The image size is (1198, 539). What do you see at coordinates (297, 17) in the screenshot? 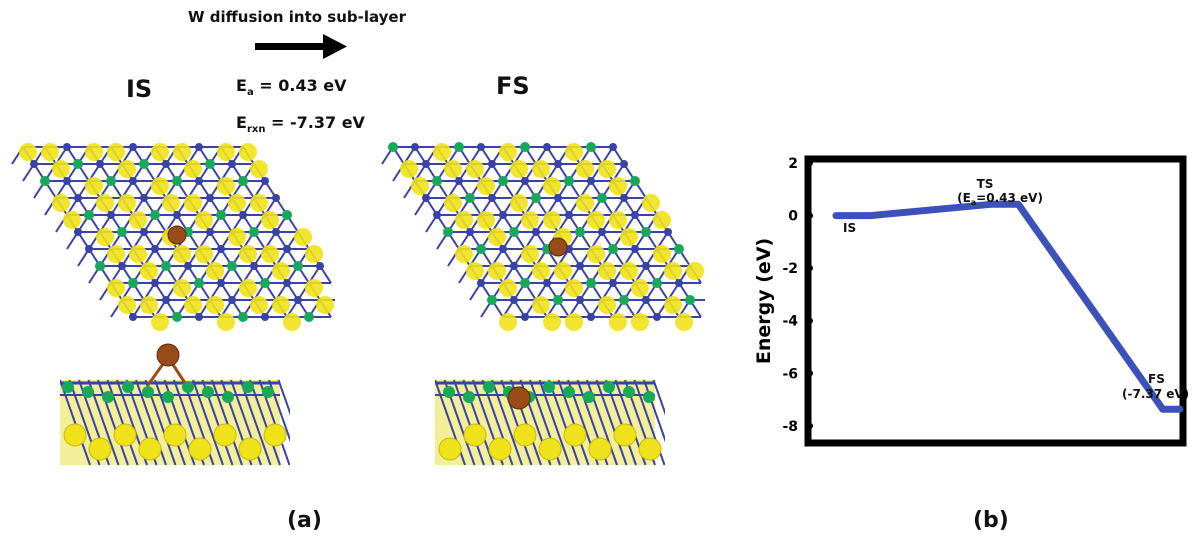
I see `diffusion-title: W diffusion into sub-layer` at bounding box center [297, 17].